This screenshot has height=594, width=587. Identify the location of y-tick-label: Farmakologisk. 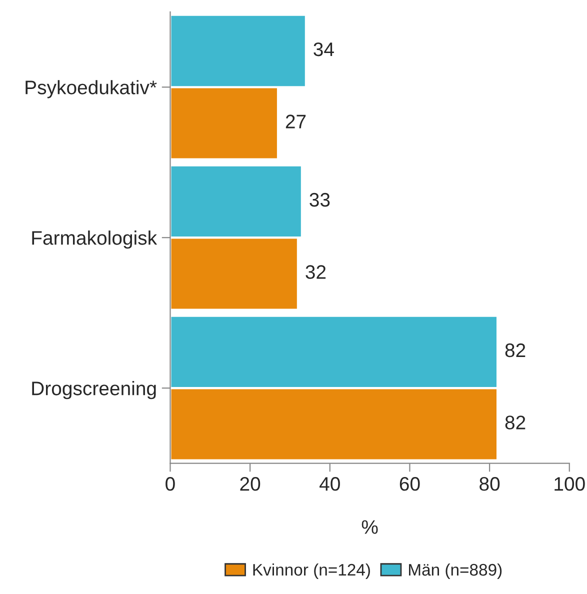
(95, 239).